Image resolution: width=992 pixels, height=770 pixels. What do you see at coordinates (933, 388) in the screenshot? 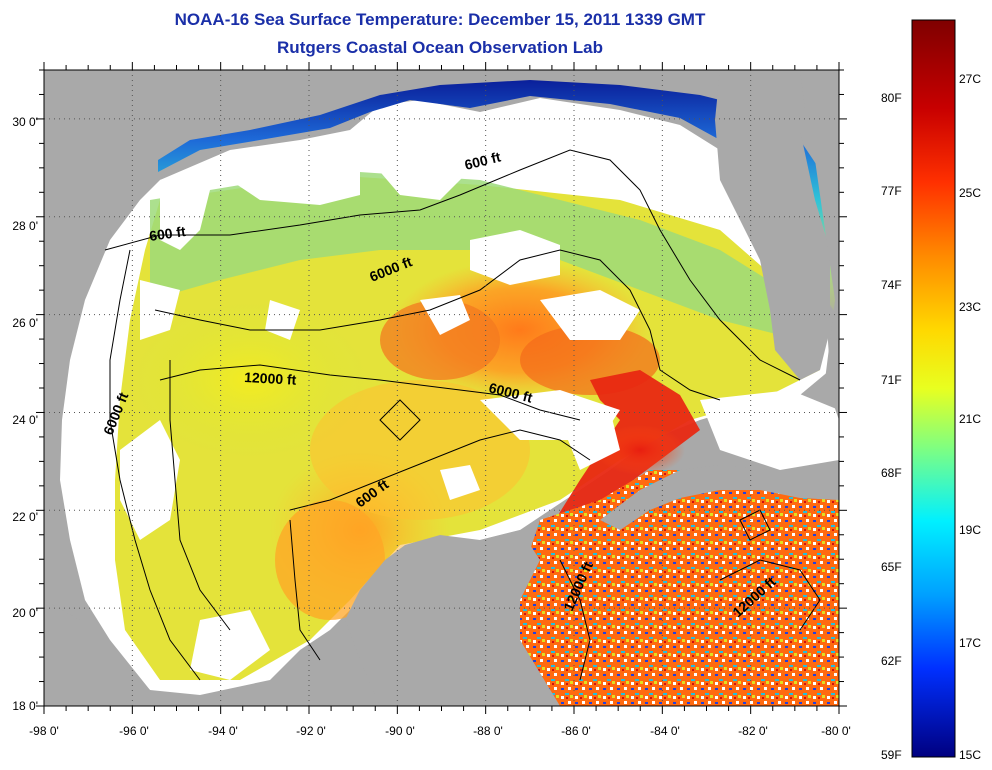
I see `colorbar` at bounding box center [933, 388].